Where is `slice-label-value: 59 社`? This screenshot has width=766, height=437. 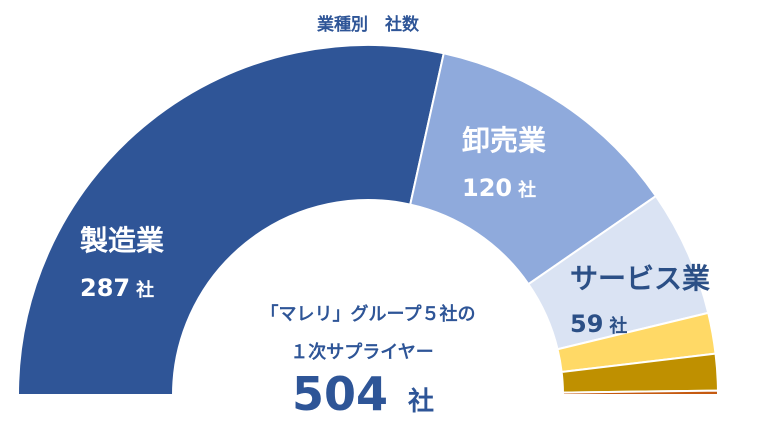
slice-label-value: 59 社 is located at coordinates (598, 324).